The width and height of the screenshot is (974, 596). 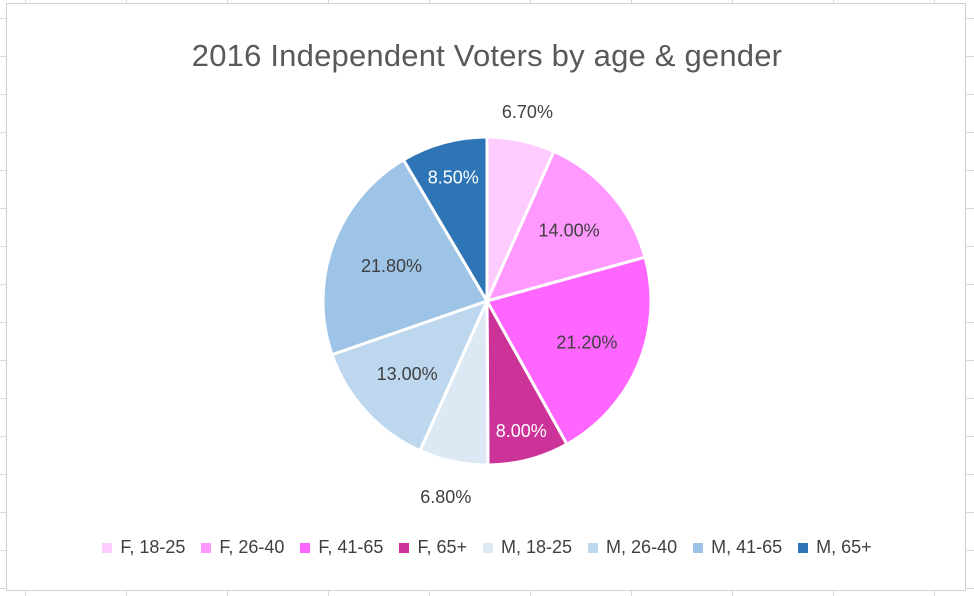 I want to click on data-label: 21.80%, so click(x=391, y=266).